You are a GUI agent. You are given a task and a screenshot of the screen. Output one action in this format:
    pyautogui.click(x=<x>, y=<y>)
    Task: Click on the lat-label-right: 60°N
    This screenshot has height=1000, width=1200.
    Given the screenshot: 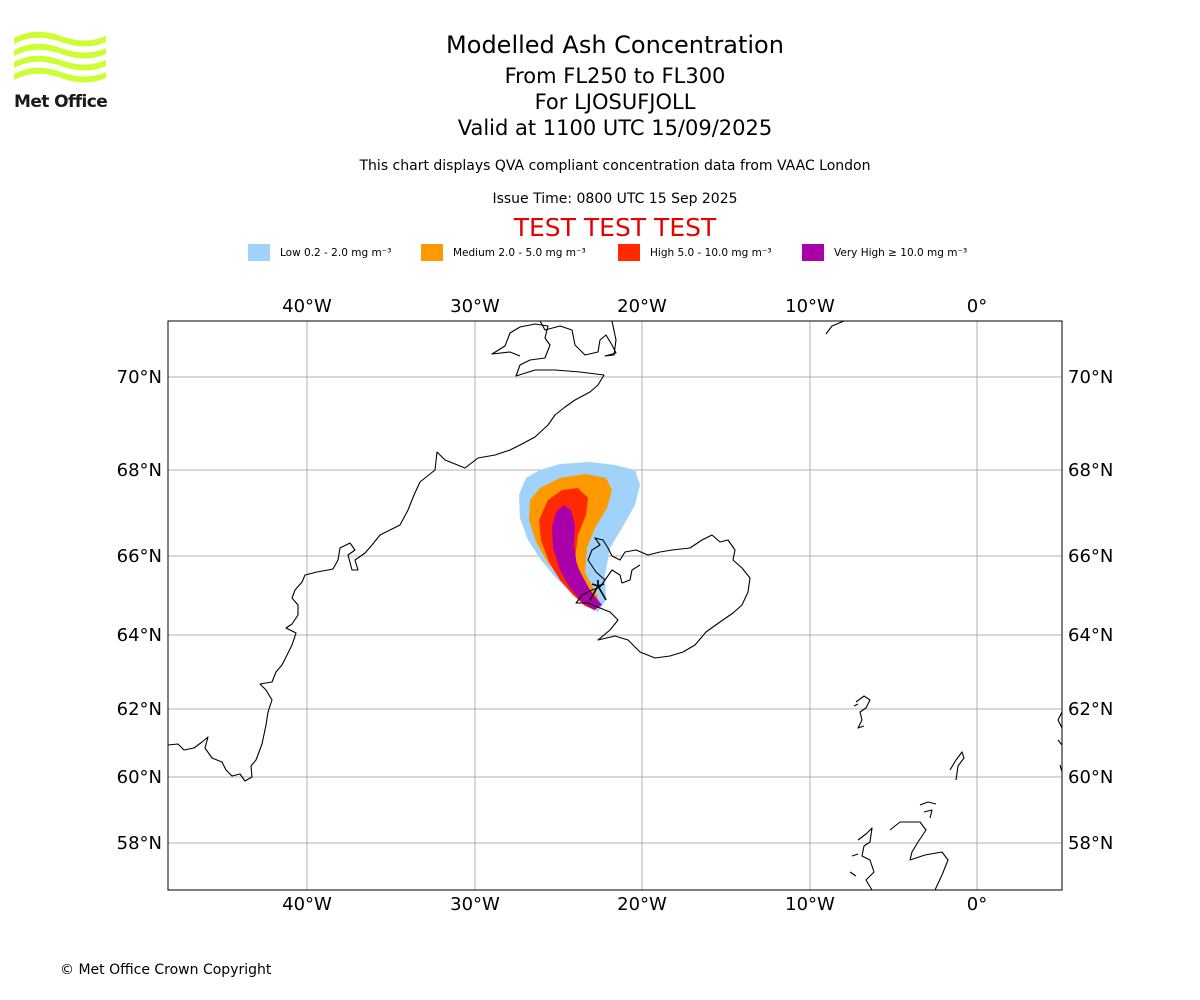 What is the action you would take?
    pyautogui.click(x=1090, y=777)
    